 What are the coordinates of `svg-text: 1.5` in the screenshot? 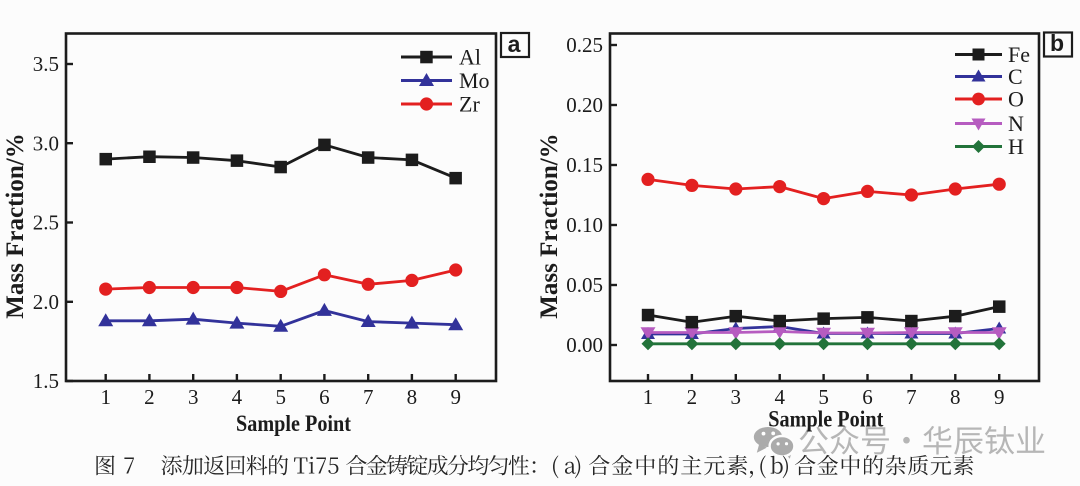 It's located at (46, 381).